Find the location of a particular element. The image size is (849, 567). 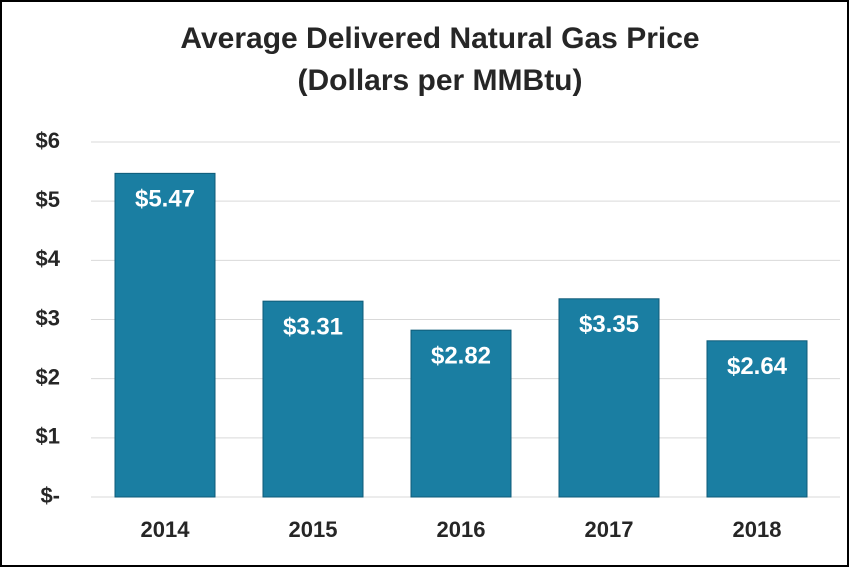

y-tick-label: $5 is located at coordinates (48, 199).